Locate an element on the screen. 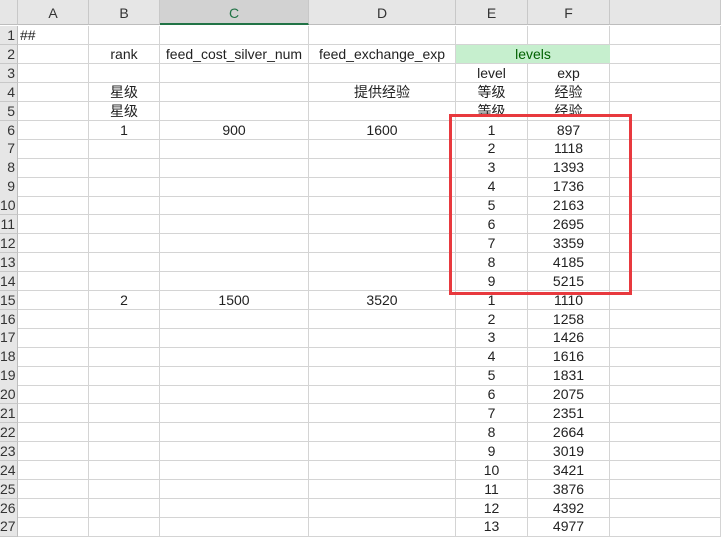 Image resolution: width=721 pixels, height=537 pixels. cell-f9: 1736 is located at coordinates (569, 187).